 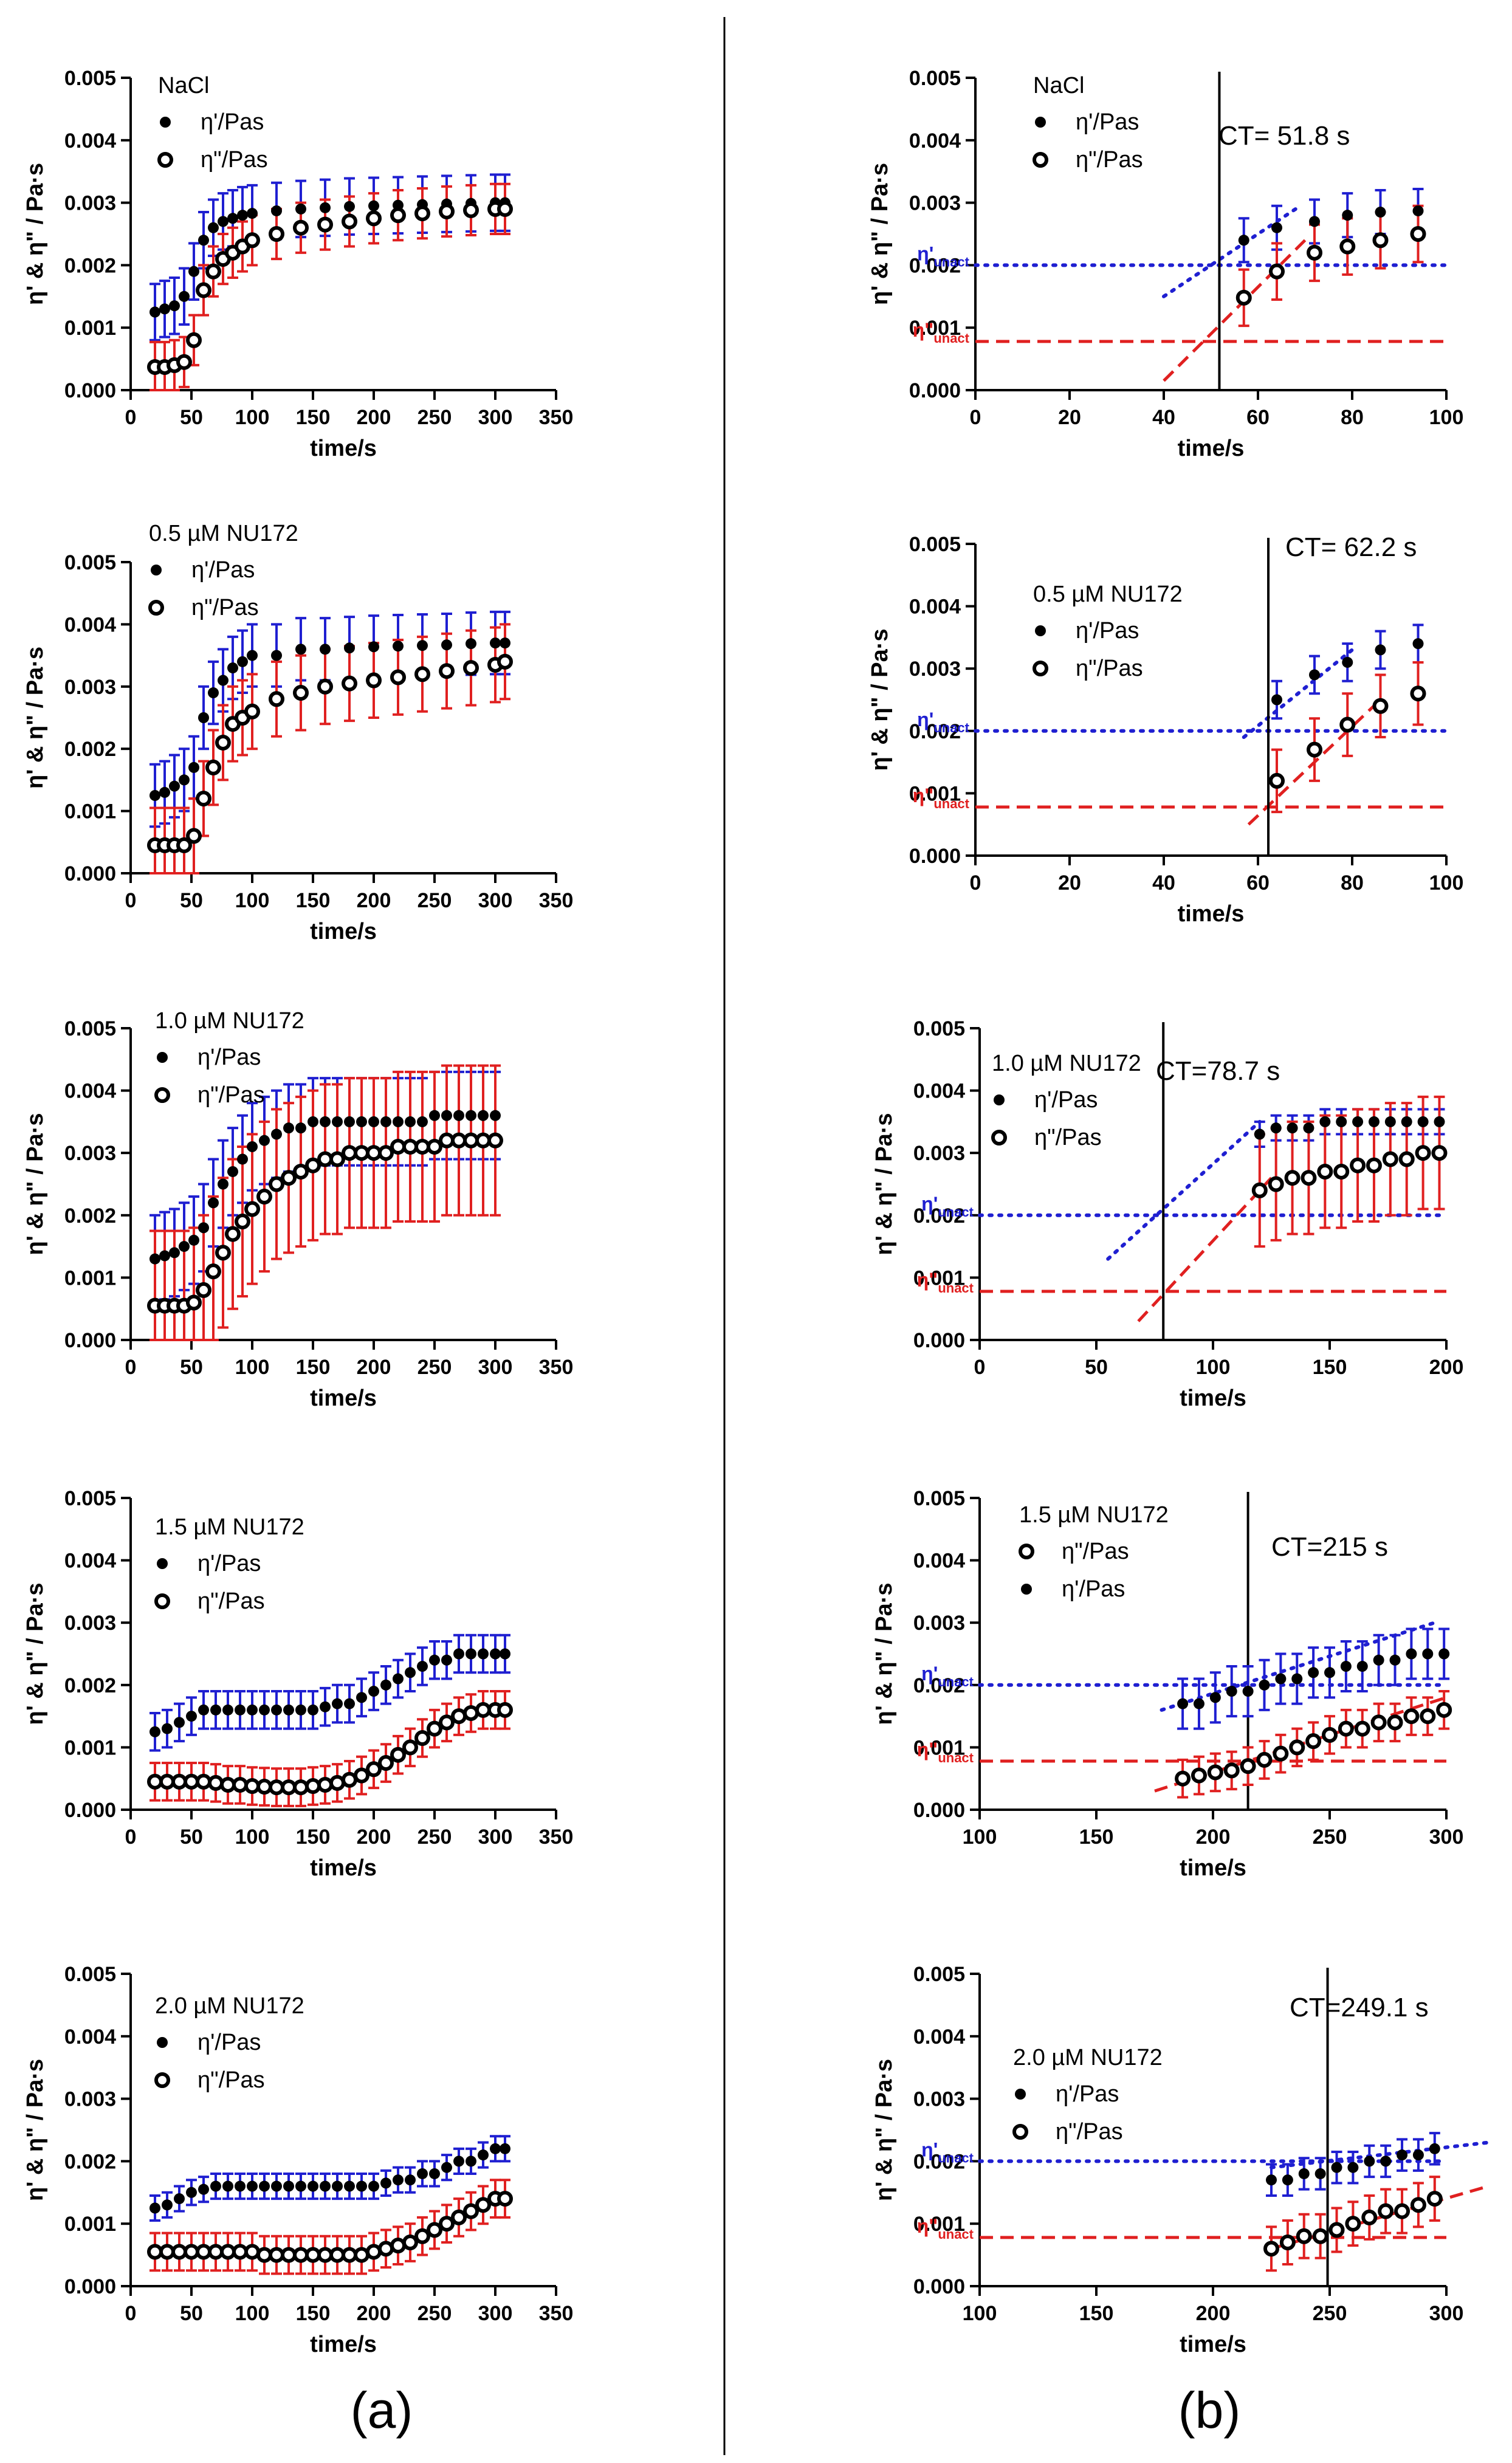 What do you see at coordinates (1214, 1837) in the screenshot?
I see `x-tick-label: 200` at bounding box center [1214, 1837].